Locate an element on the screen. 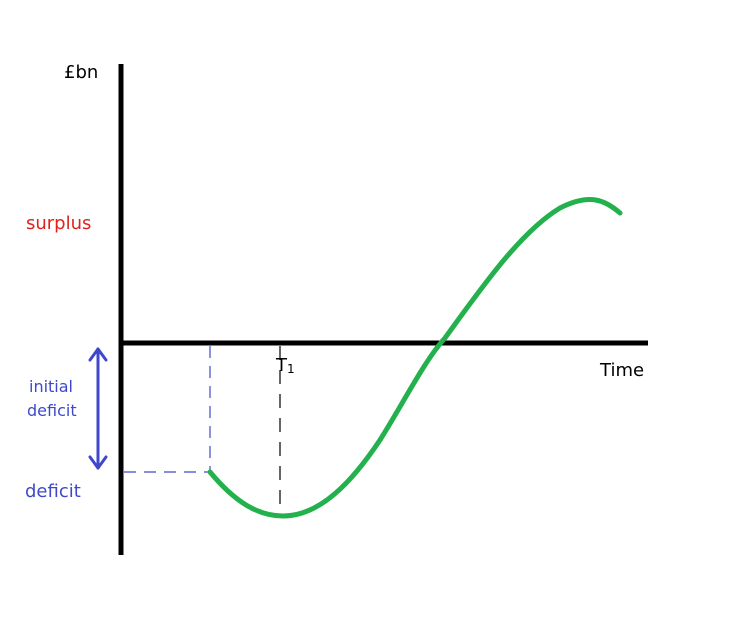 This screenshot has width=734, height=630. t1-label: T1 is located at coordinates (285, 365).